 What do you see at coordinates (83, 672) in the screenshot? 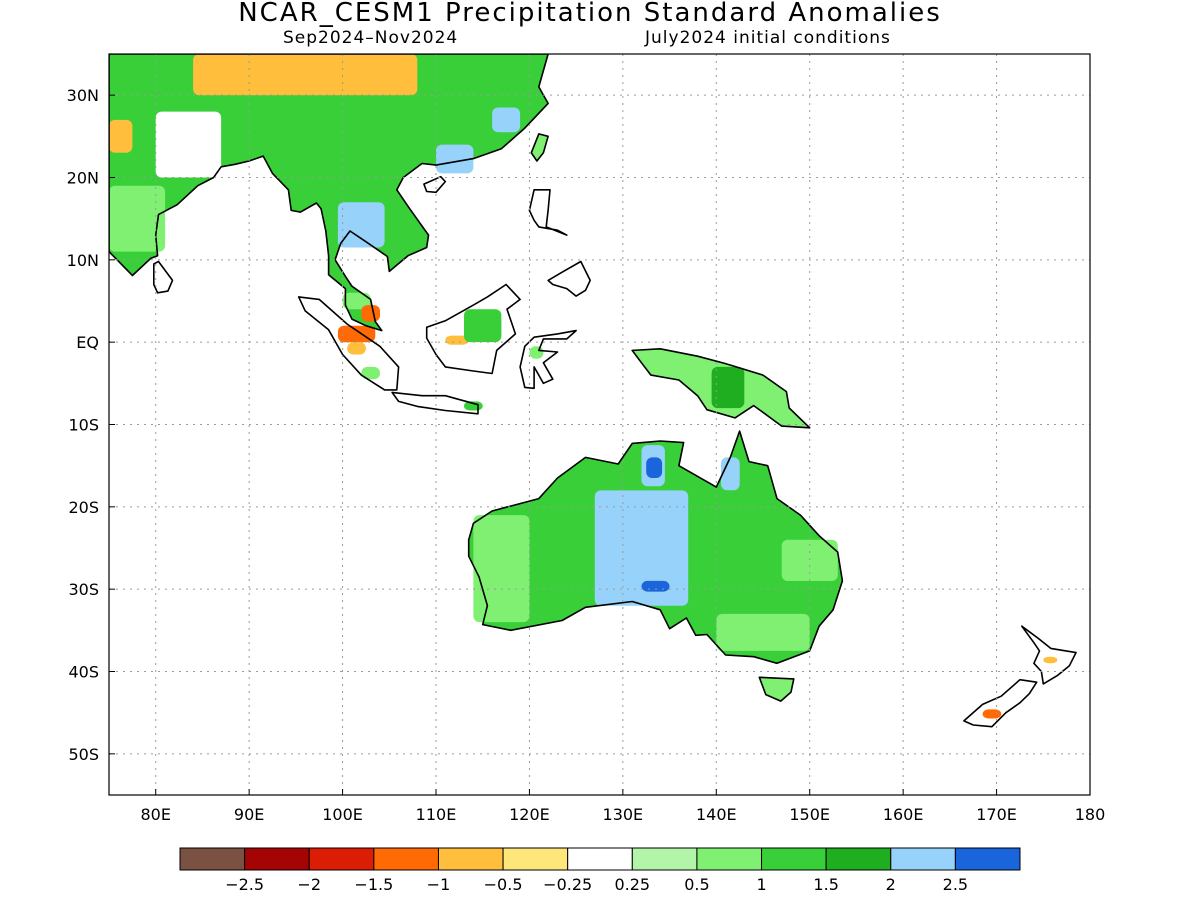
I see `tick-label-lat: 40S` at bounding box center [83, 672].